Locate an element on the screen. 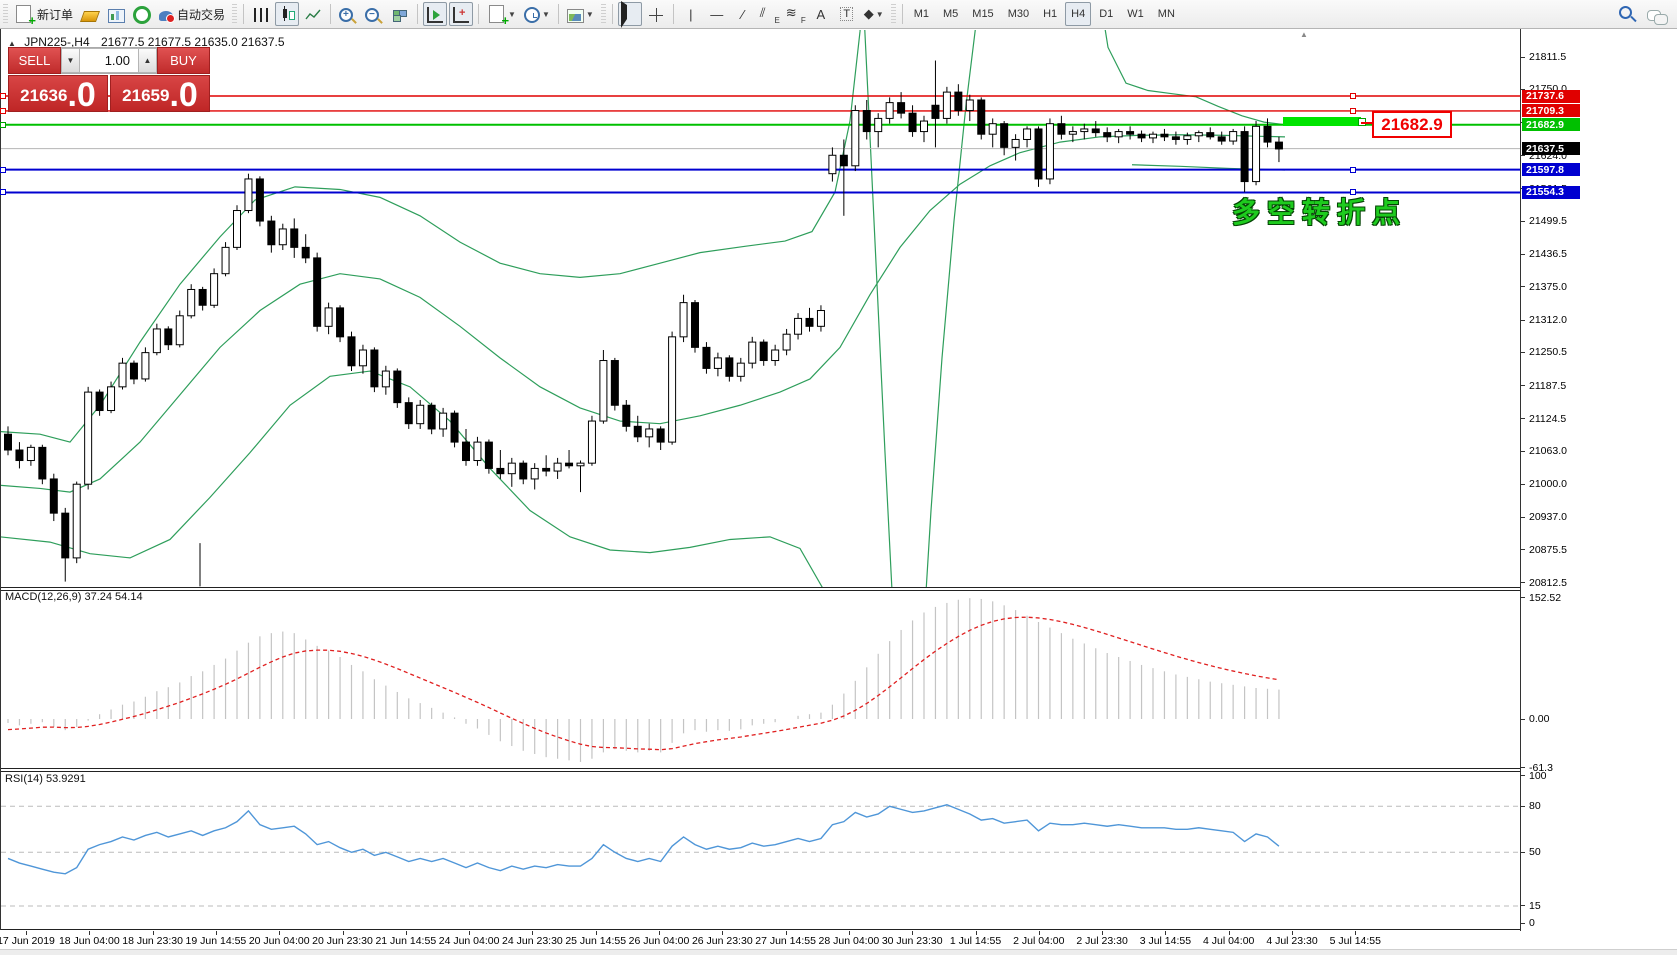 The width and height of the screenshot is (1677, 955). timeframe-M1: M1 is located at coordinates (921, 14).